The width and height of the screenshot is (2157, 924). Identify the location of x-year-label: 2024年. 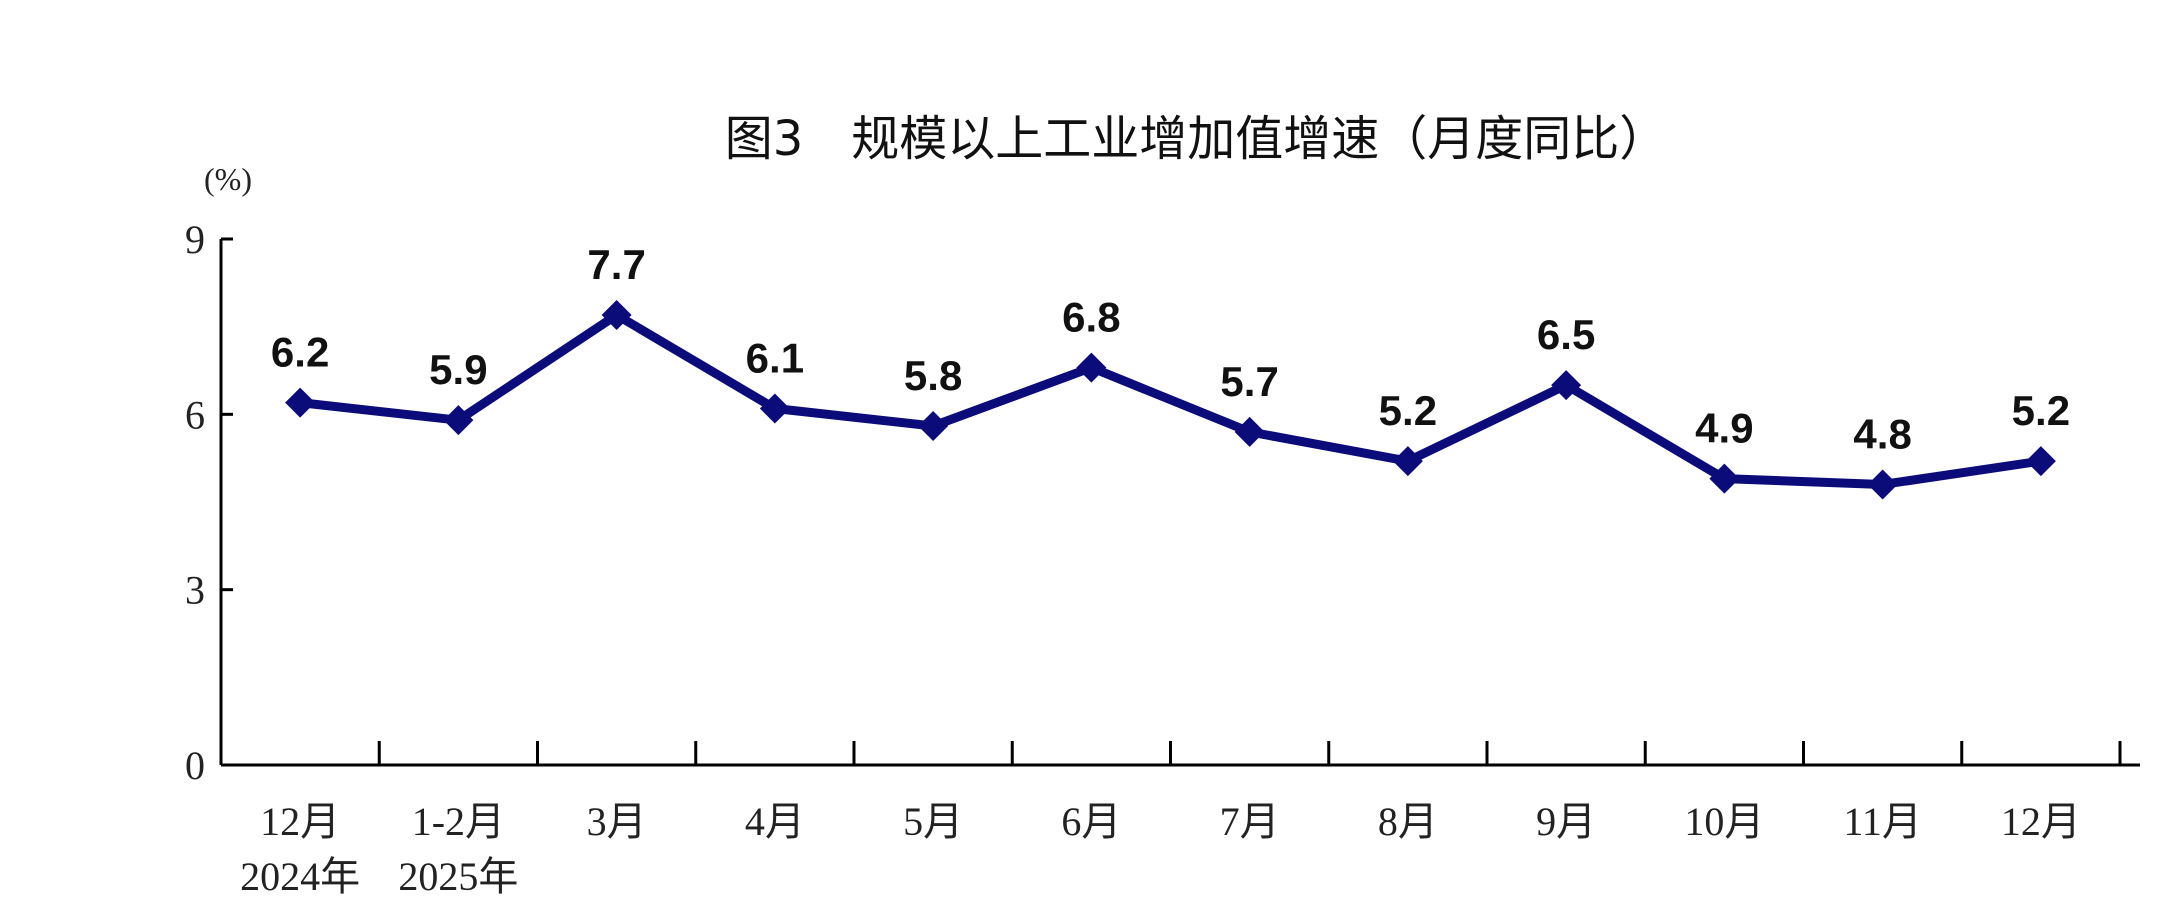
(300, 876).